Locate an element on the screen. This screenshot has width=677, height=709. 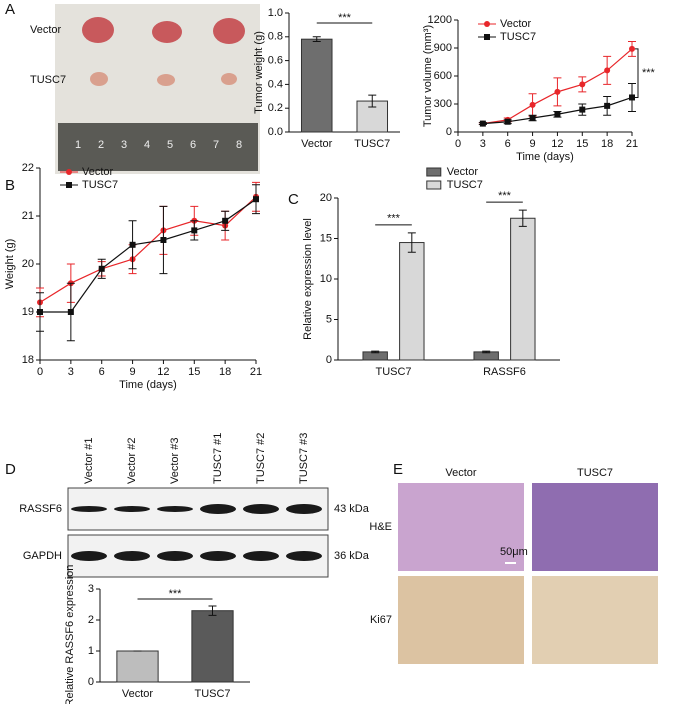
row-label: Ki67 is located at coordinates (381, 620).